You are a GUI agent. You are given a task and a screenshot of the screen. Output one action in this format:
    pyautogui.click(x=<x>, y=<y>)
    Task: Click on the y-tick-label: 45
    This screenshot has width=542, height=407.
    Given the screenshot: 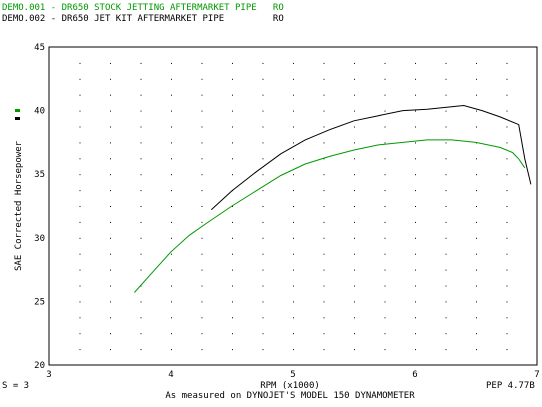 What is the action you would take?
    pyautogui.click(x=39, y=48)
    